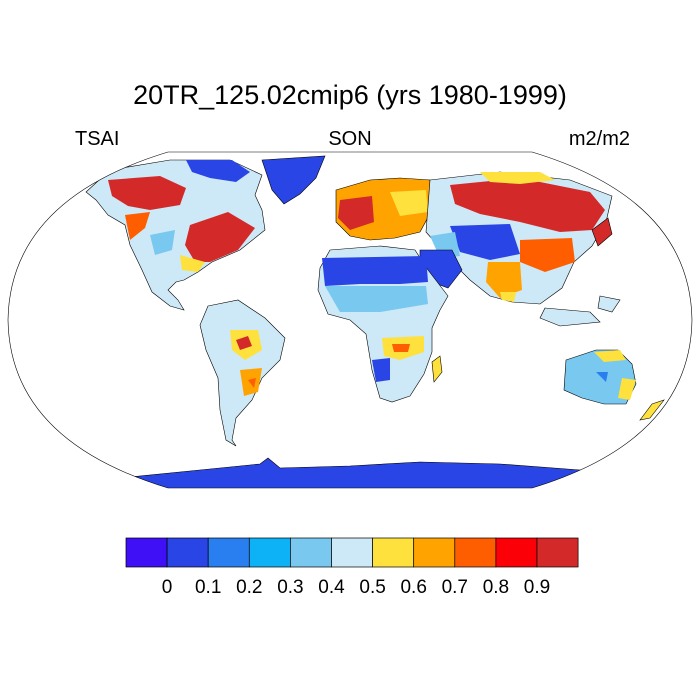  What do you see at coordinates (290, 587) in the screenshot?
I see `colorbar-tick-label: 0.3` at bounding box center [290, 587].